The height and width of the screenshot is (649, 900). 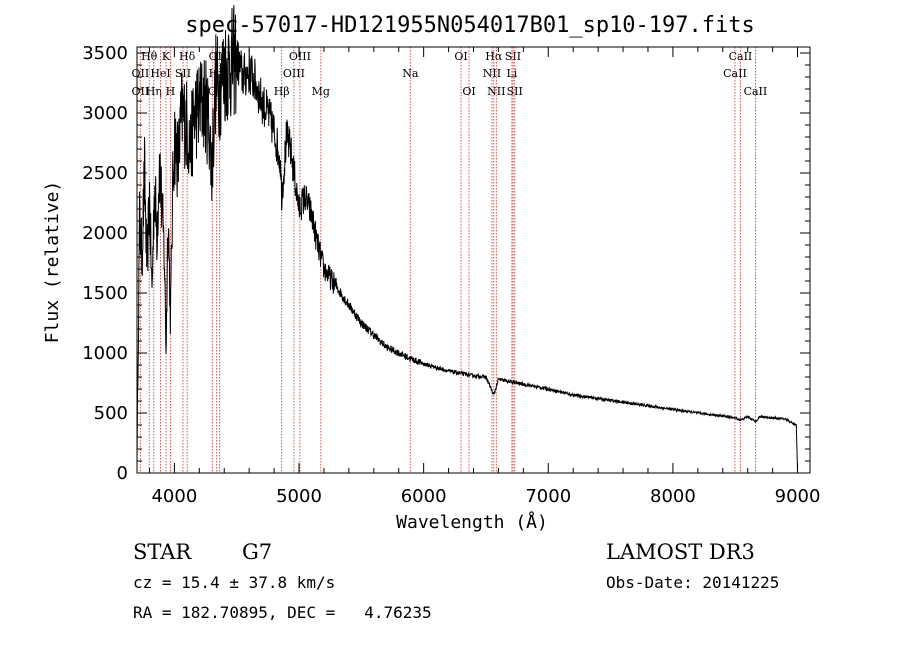 I want to click on y-tick-label: 2500, so click(x=105, y=173).